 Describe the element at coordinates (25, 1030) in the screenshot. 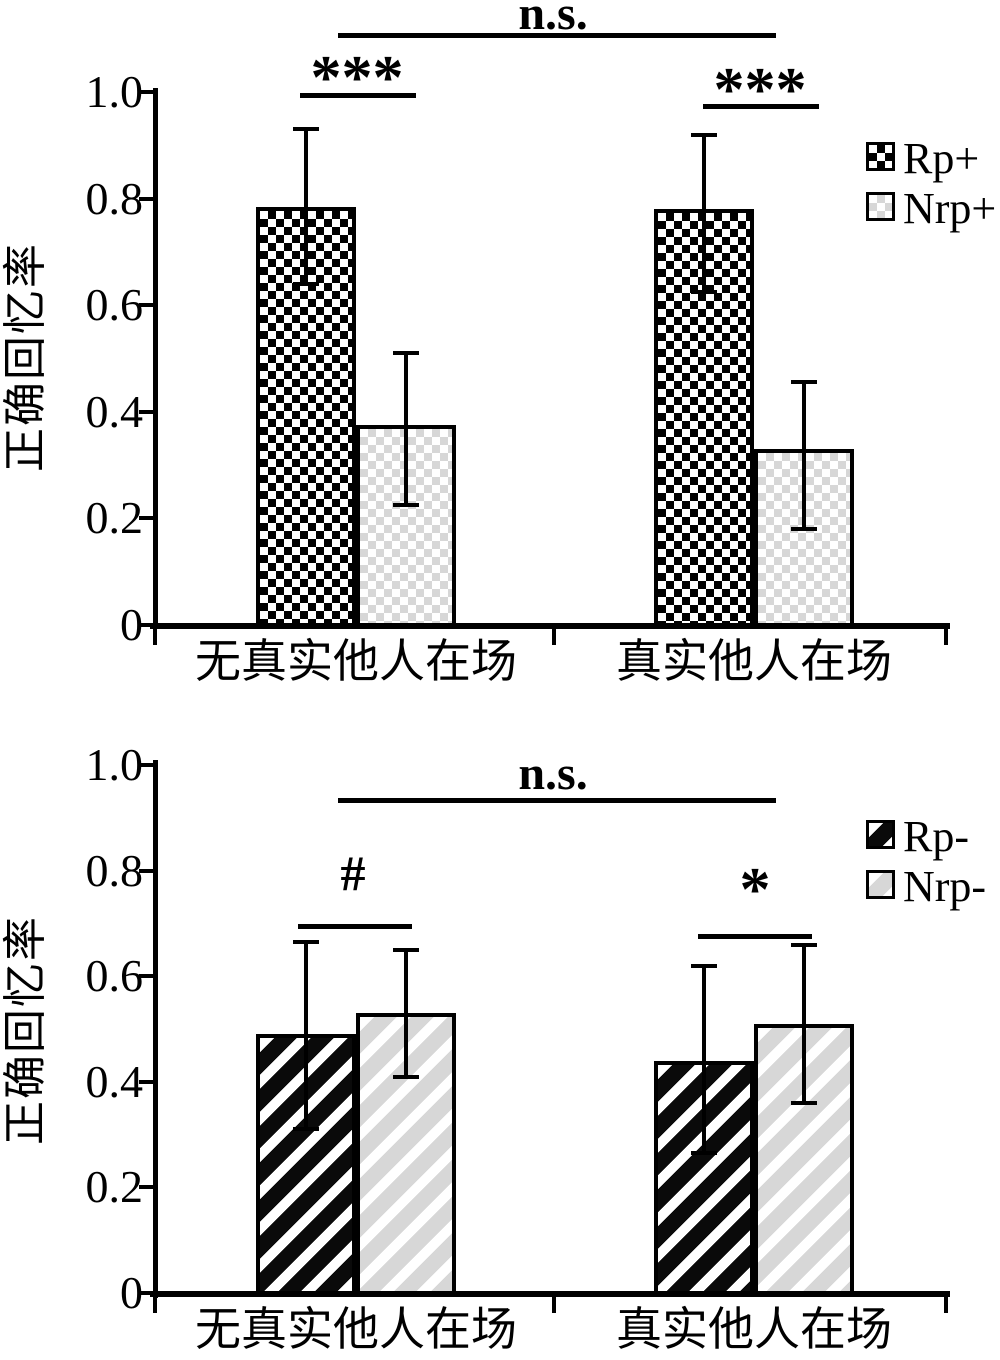

I see `y-axis-title: 正确回忆率` at that location.